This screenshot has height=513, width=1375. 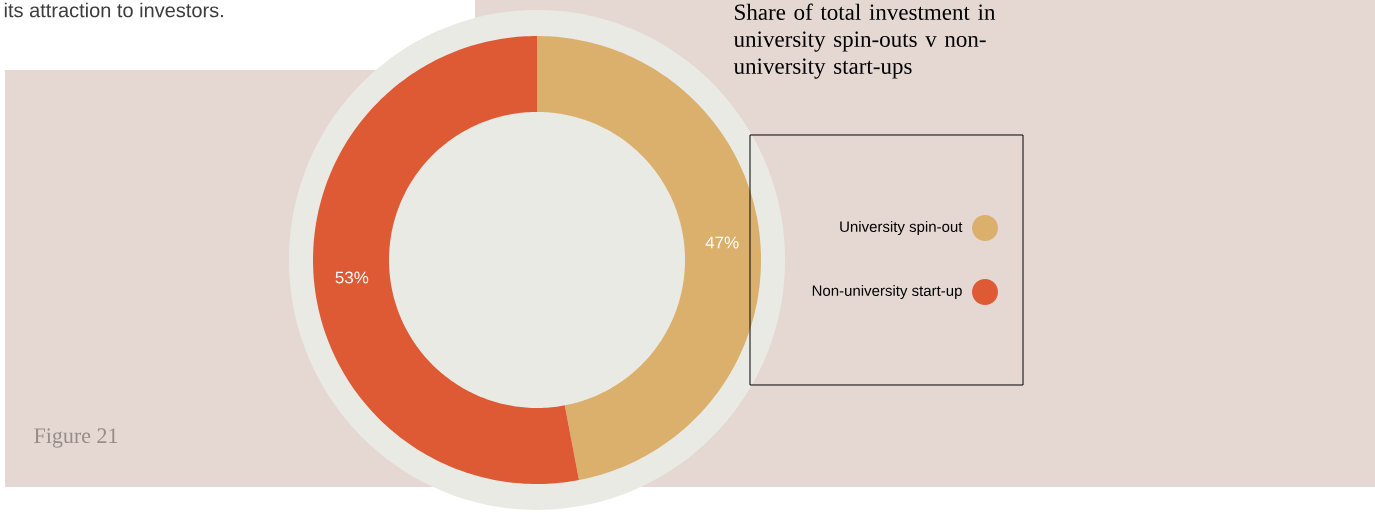 I want to click on legend-label: Non-university start-up, so click(x=887, y=292).